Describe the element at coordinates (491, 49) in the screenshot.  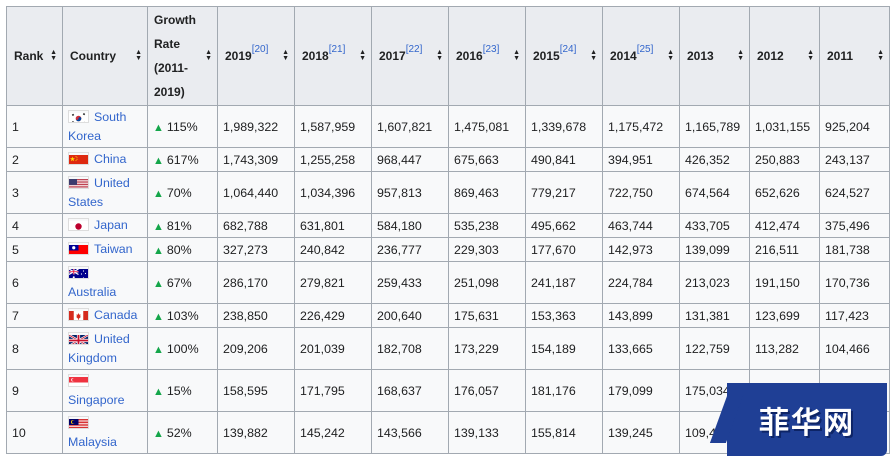
I see `reference-link: [23]` at that location.